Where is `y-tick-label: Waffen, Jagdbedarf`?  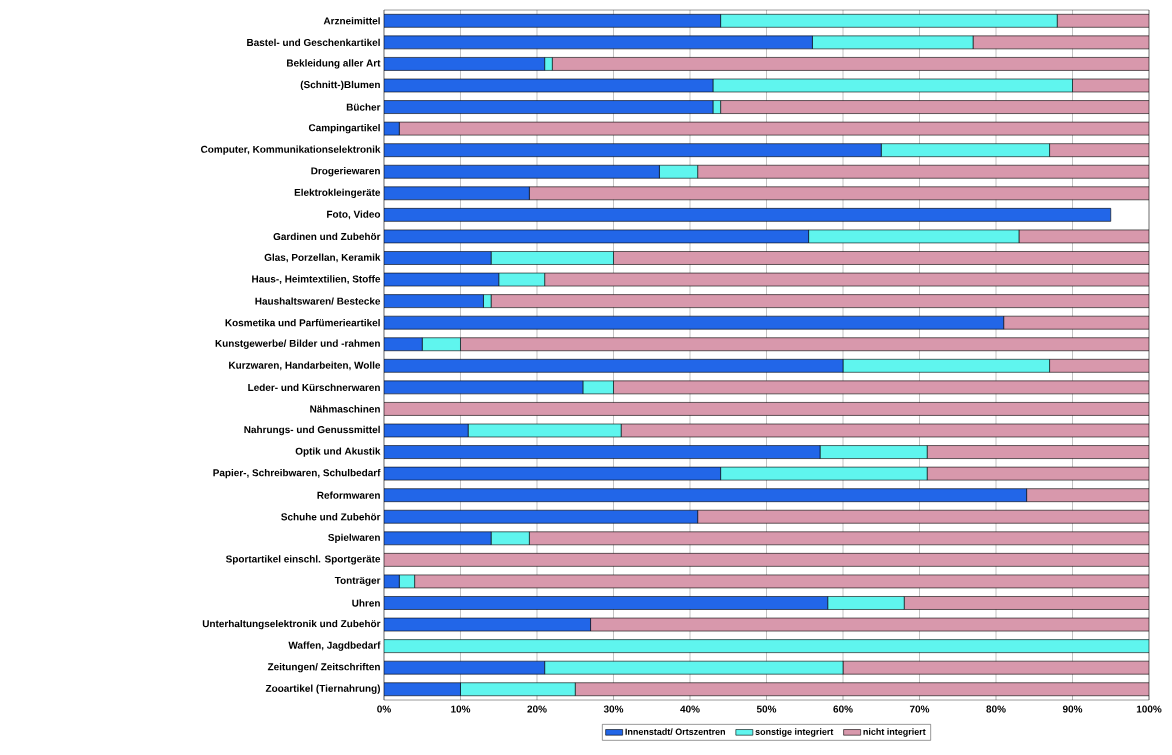 y-tick-label: Waffen, Jagdbedarf is located at coordinates (334, 646).